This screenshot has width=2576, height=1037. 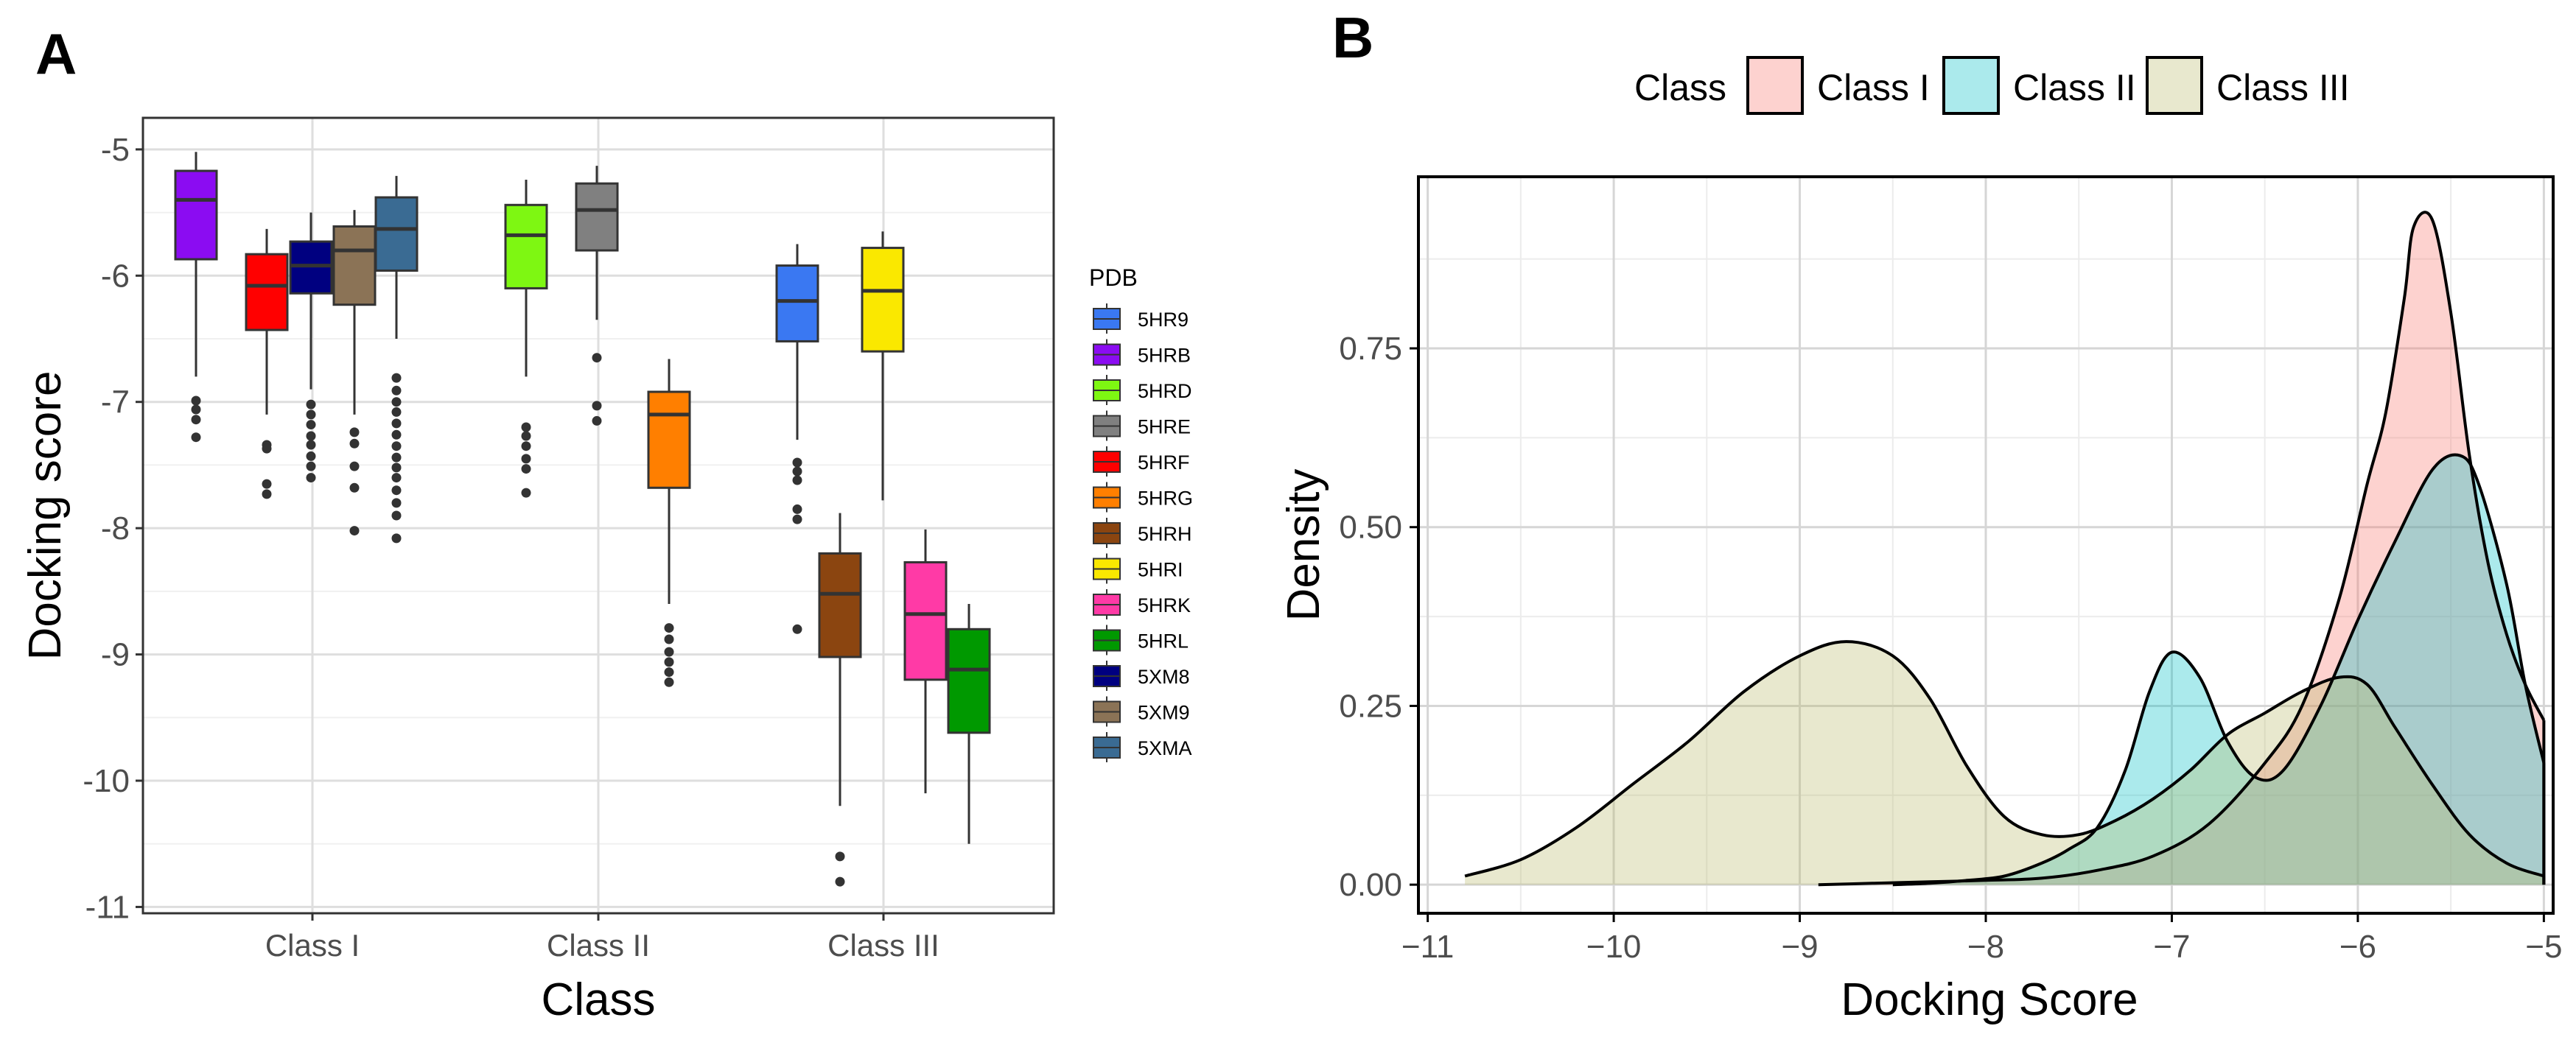 I want to click on box-5hrh, so click(x=840, y=700).